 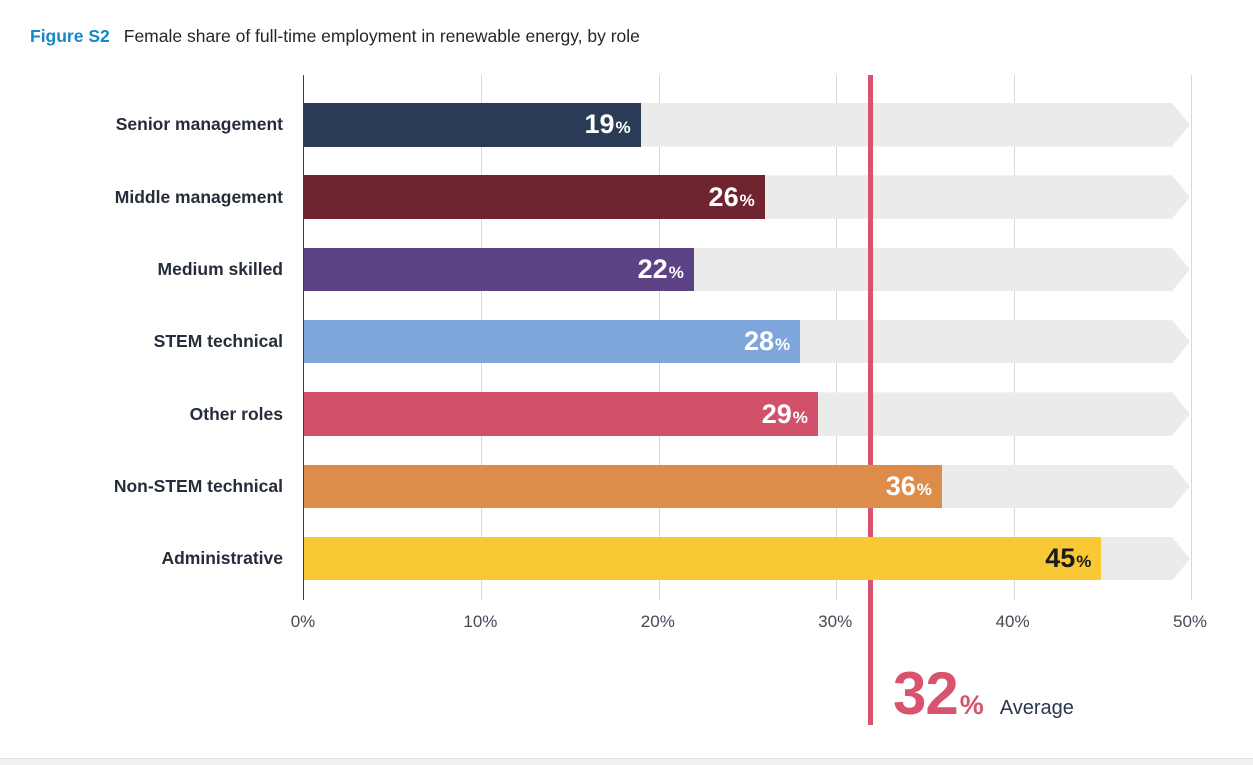 I want to click on bar: 19%, so click(x=472, y=125).